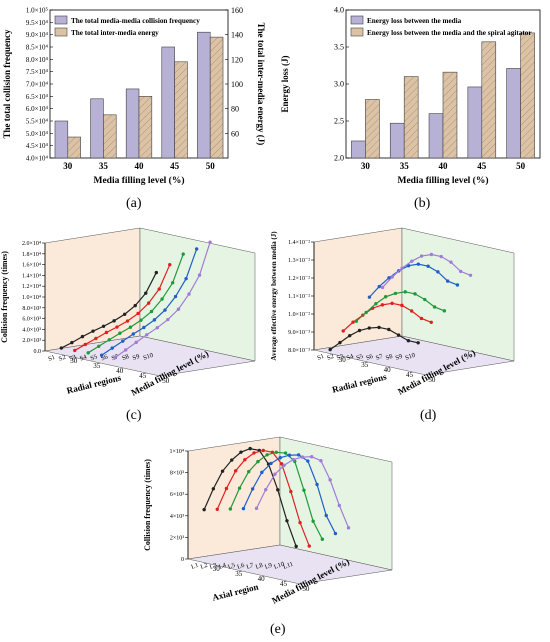 The height and width of the screenshot is (642, 550). Describe the element at coordinates (31, 309) in the screenshot. I see `y-tick-label: 8.0×10³` at that location.